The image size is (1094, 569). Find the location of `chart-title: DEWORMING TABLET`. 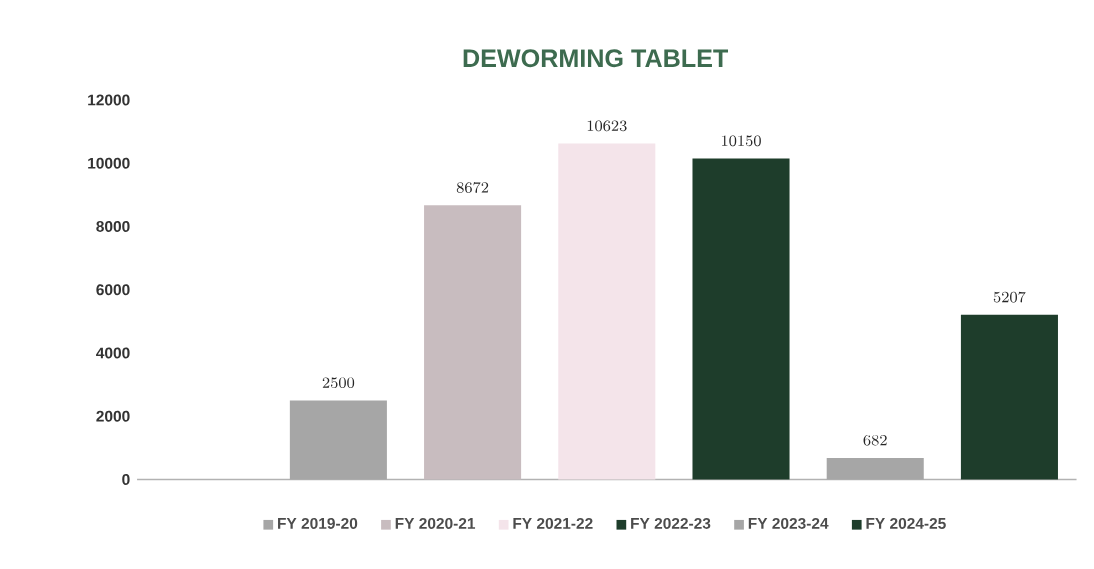

chart-title: DEWORMING TABLET is located at coordinates (596, 58).